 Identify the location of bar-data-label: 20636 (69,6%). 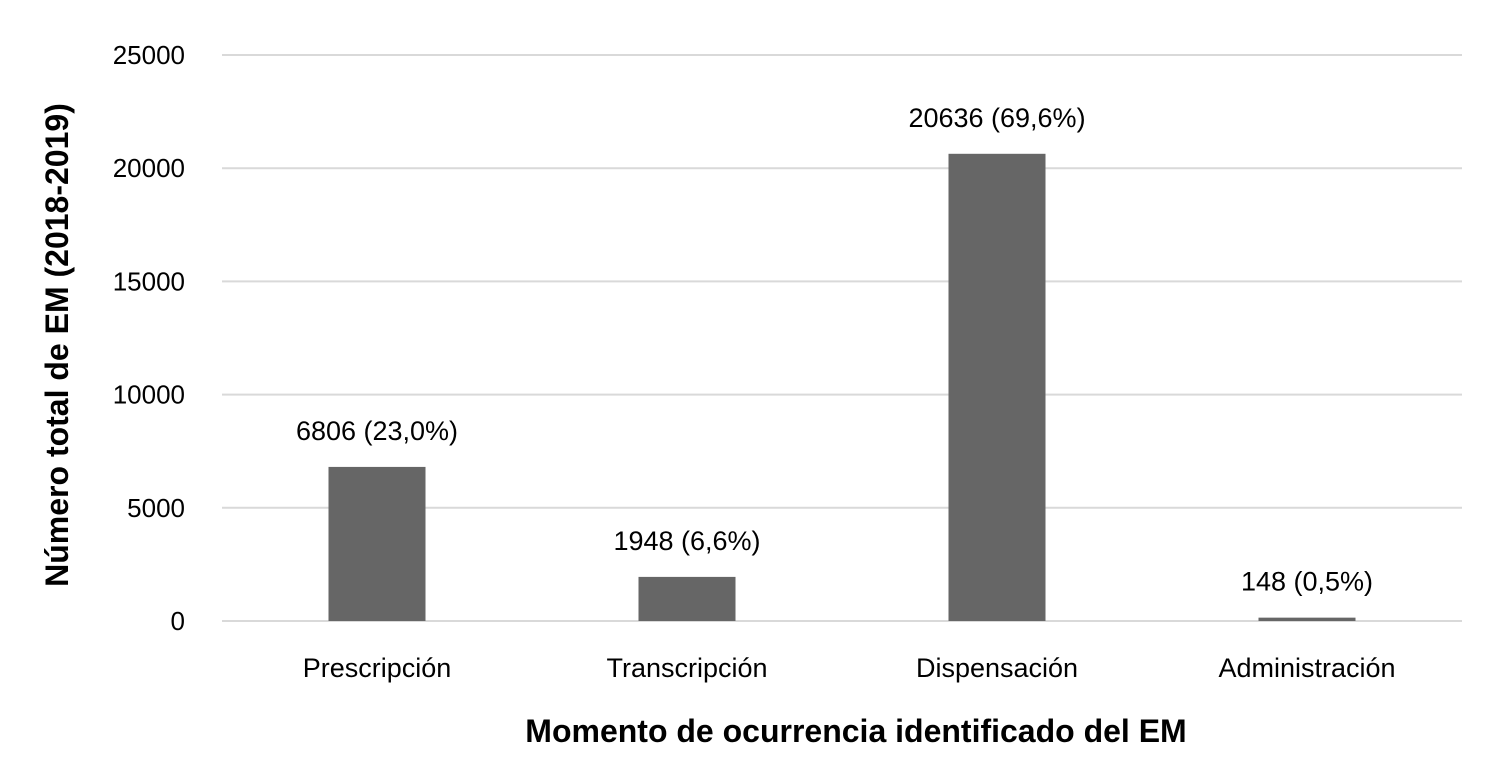
(996, 118).